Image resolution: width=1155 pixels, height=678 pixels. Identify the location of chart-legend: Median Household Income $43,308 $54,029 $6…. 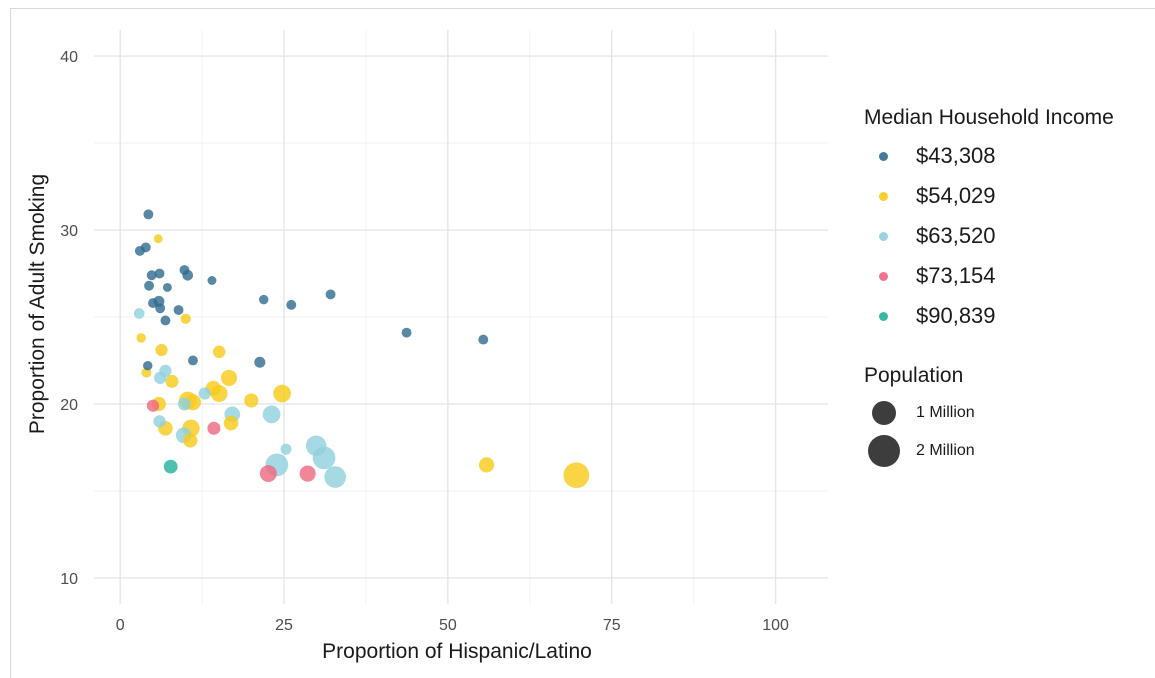
(1009, 288).